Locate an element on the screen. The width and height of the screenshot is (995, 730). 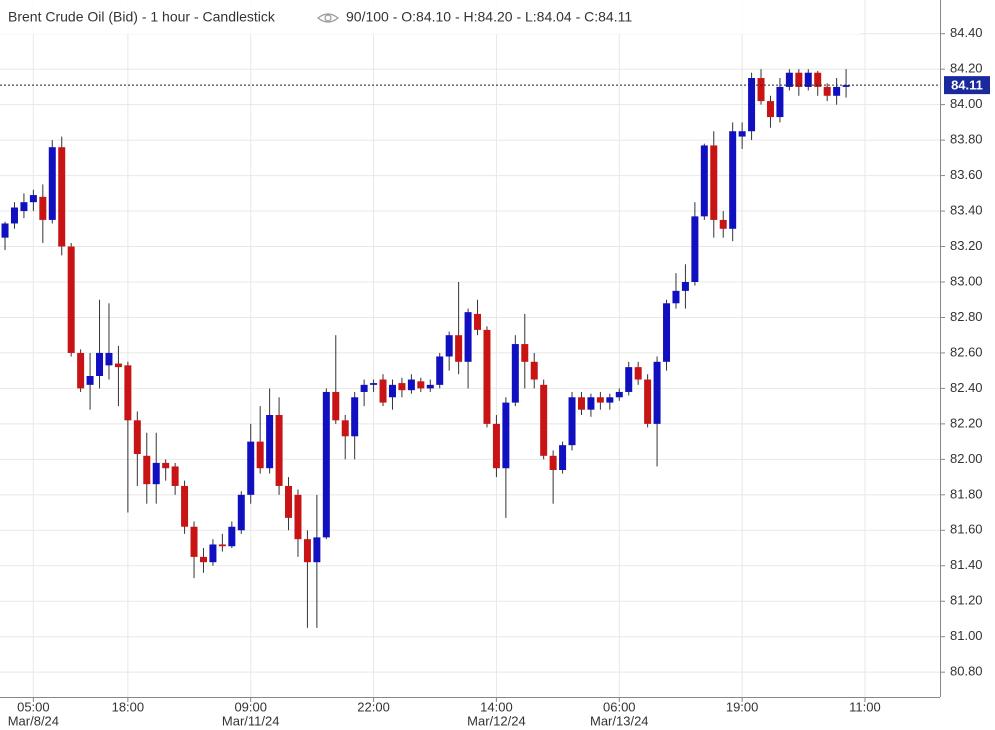
y-tick-label: 81.80 is located at coordinates (966, 493).